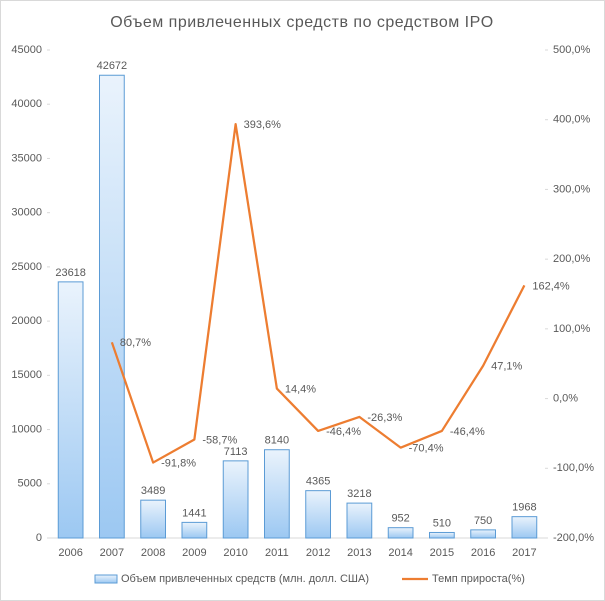 Image resolution: width=605 pixels, height=601 pixels. I want to click on y-tick-label: 35000, so click(26, 158).